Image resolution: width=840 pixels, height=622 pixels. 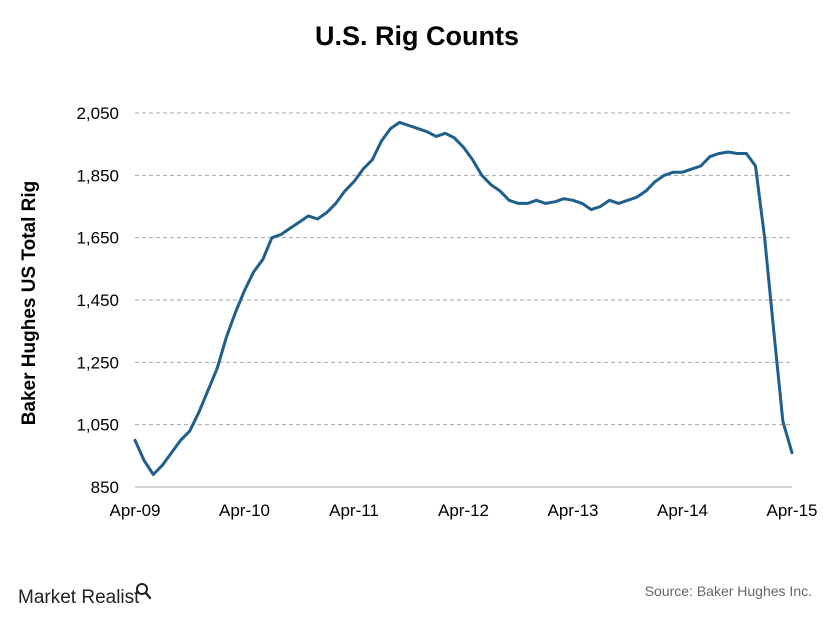 I want to click on source-note: Source: Baker Hughes Inc., so click(x=728, y=591).